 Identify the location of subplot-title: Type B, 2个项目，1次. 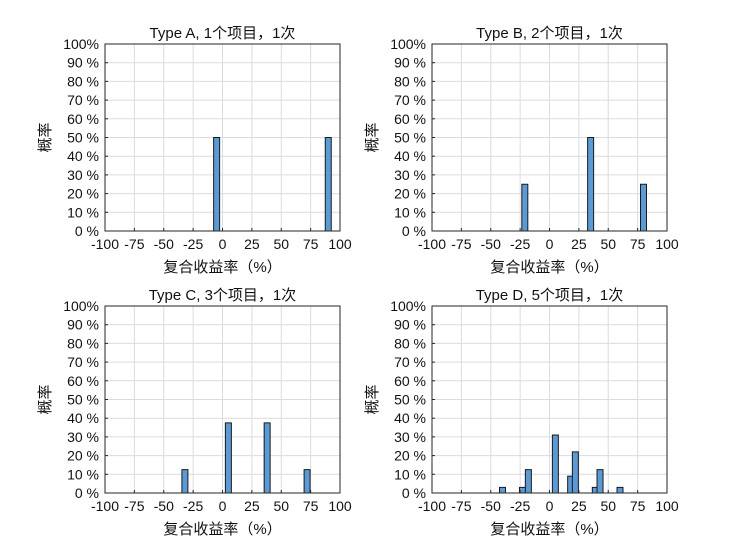
(549, 33).